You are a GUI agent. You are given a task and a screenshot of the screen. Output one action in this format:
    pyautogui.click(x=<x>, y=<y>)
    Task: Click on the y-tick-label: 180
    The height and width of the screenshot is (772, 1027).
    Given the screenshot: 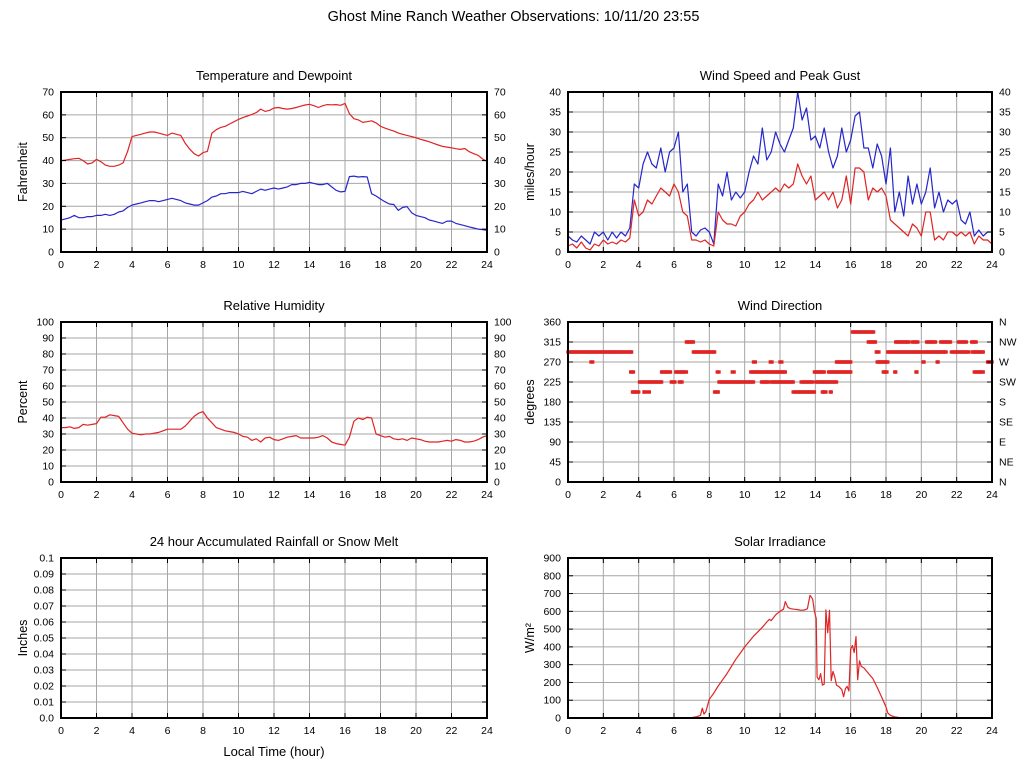 What is the action you would take?
    pyautogui.click(x=552, y=403)
    